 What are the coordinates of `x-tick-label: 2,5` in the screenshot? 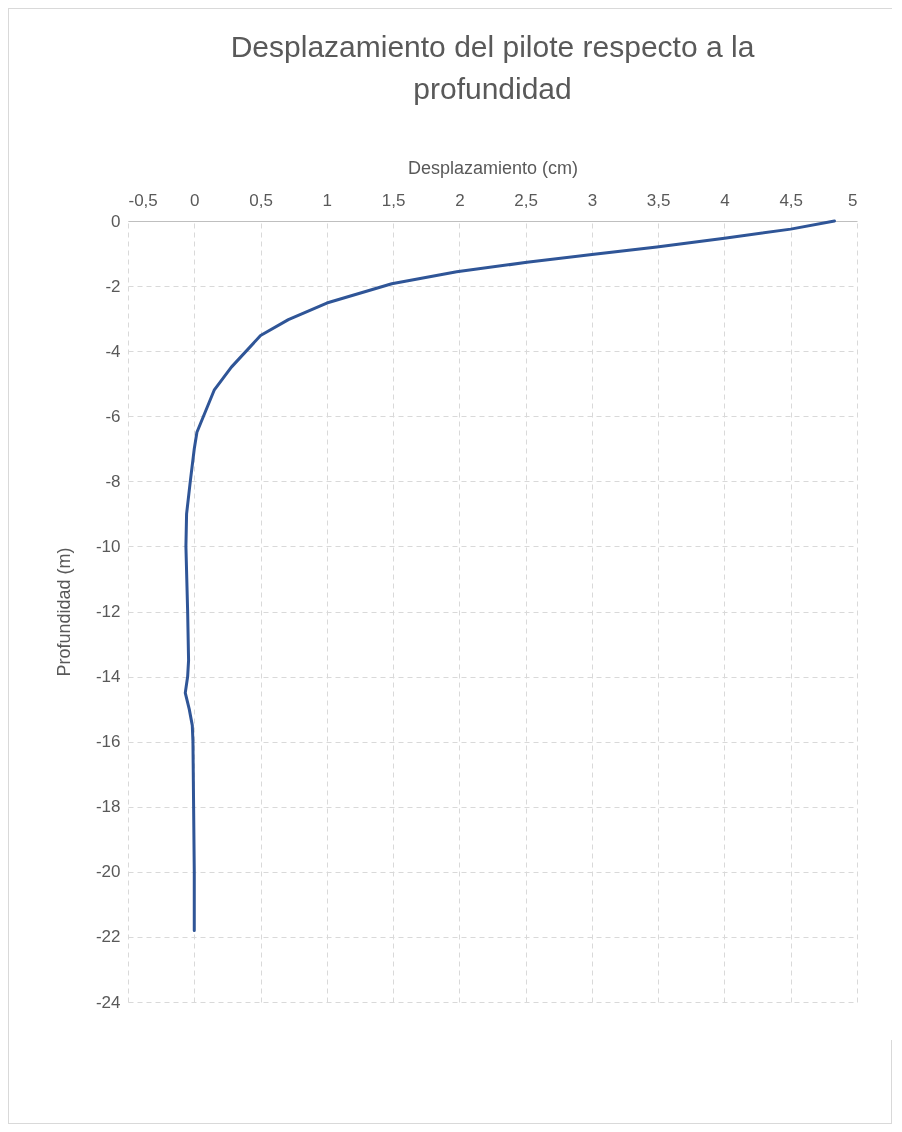 It's located at (526, 200).